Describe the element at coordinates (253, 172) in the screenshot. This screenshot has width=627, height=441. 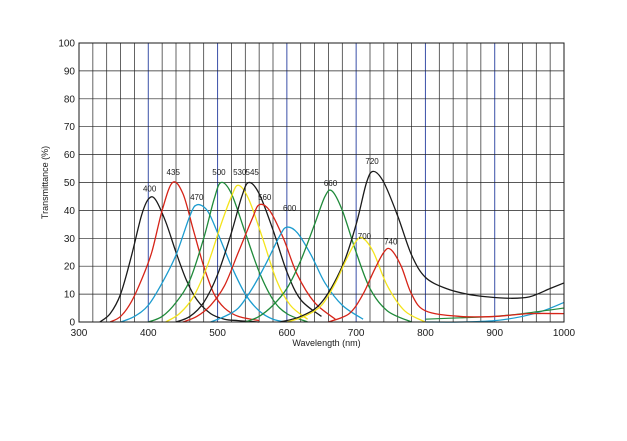
I see `peak-label-545: 545` at that location.